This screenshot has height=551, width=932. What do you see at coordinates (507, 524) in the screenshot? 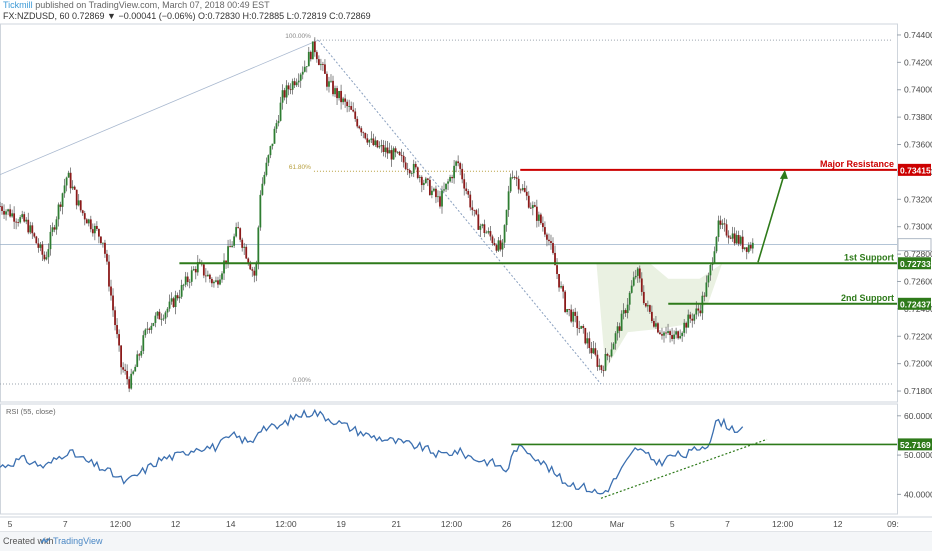
I see `time-tick-label: 26` at bounding box center [507, 524].